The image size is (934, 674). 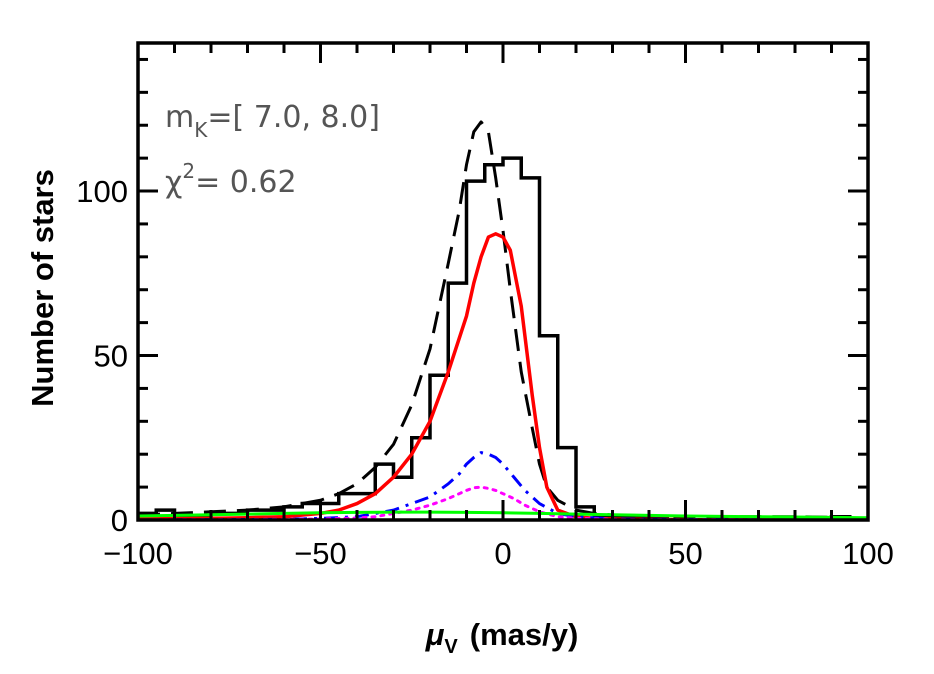 What do you see at coordinates (138, 553) in the screenshot?
I see `x-tick-label: −100` at bounding box center [138, 553].